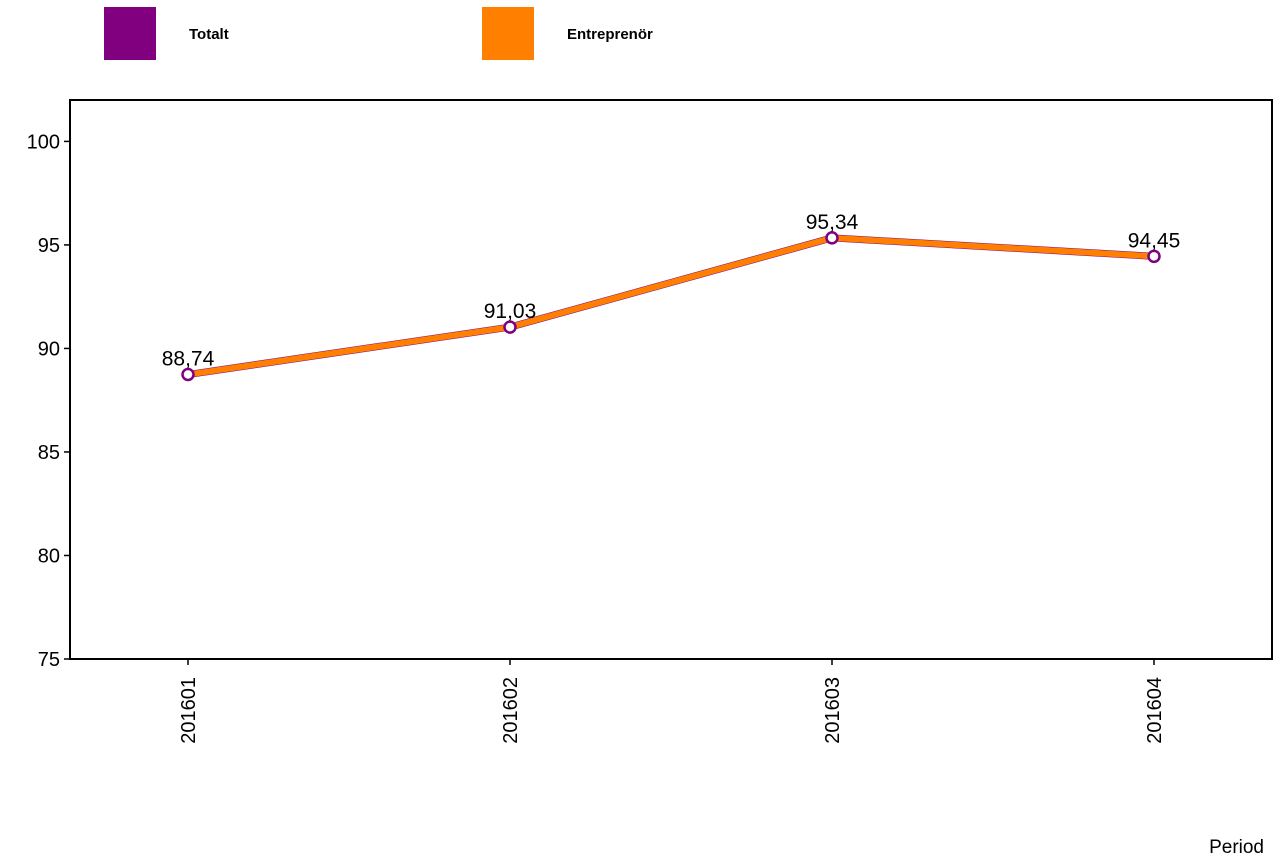  What do you see at coordinates (378, 33) in the screenshot?
I see `legend: Totalt Entreprenör` at bounding box center [378, 33].